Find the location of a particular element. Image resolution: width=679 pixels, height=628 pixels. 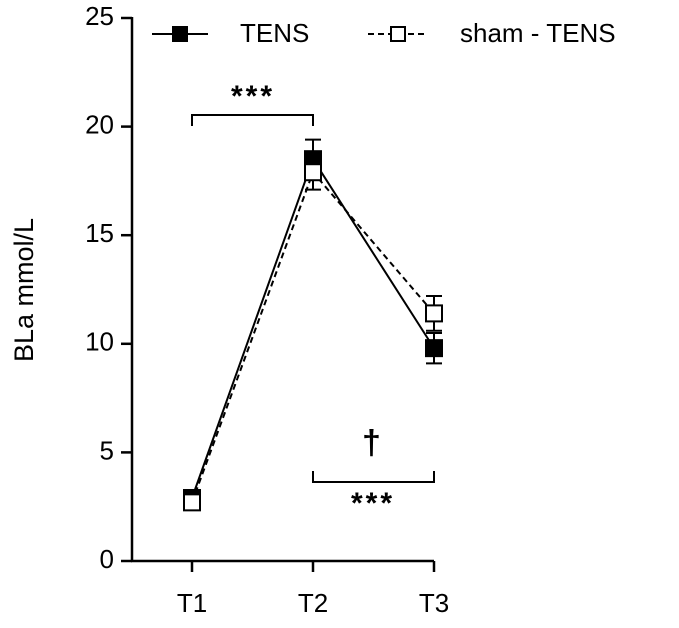

x-tick-label: T3 is located at coordinates (434, 603).